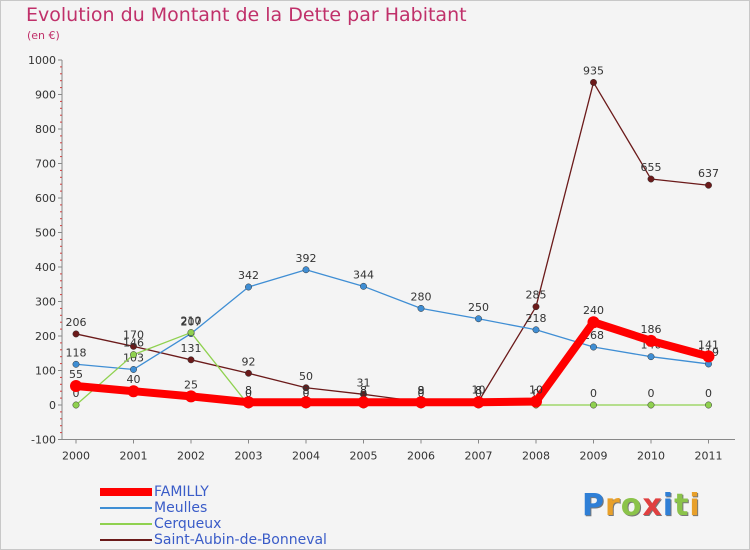  I want to click on legend-label: FAMILLY, so click(181, 492).